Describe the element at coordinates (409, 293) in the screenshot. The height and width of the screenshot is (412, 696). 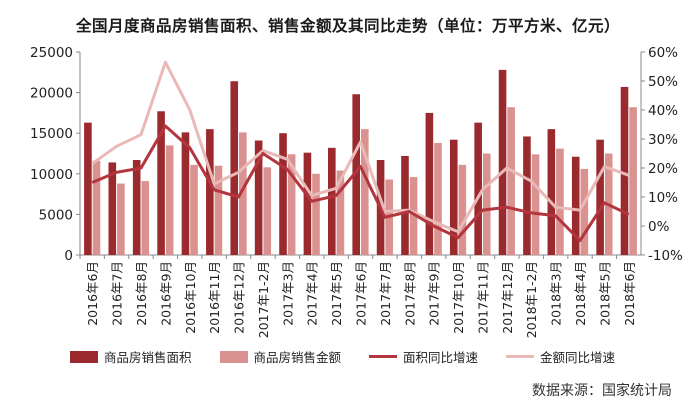
I see `x-tick-label: 2017年8月` at that location.